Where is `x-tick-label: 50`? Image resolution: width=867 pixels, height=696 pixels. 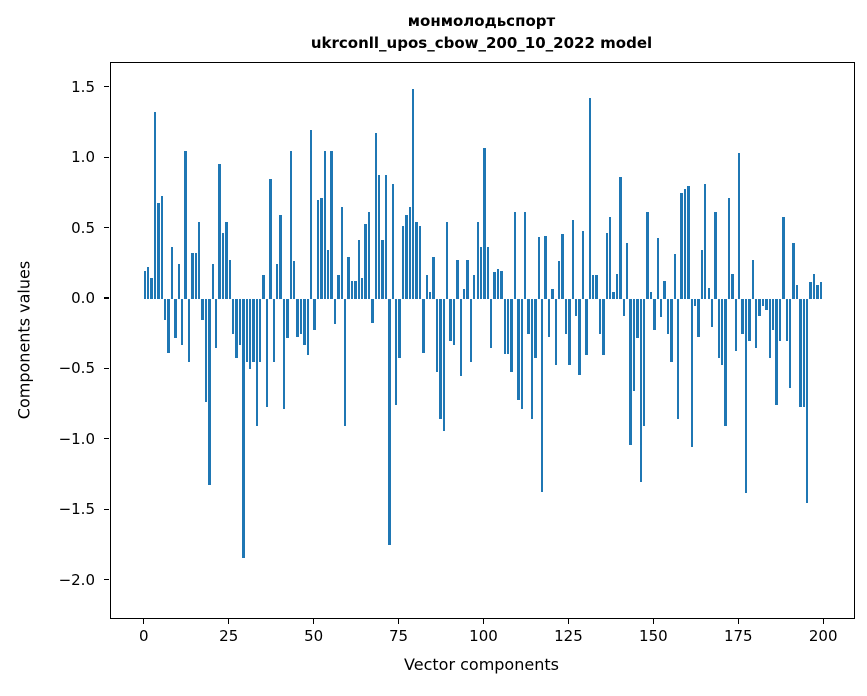
x-tick-label: 50 is located at coordinates (314, 636).